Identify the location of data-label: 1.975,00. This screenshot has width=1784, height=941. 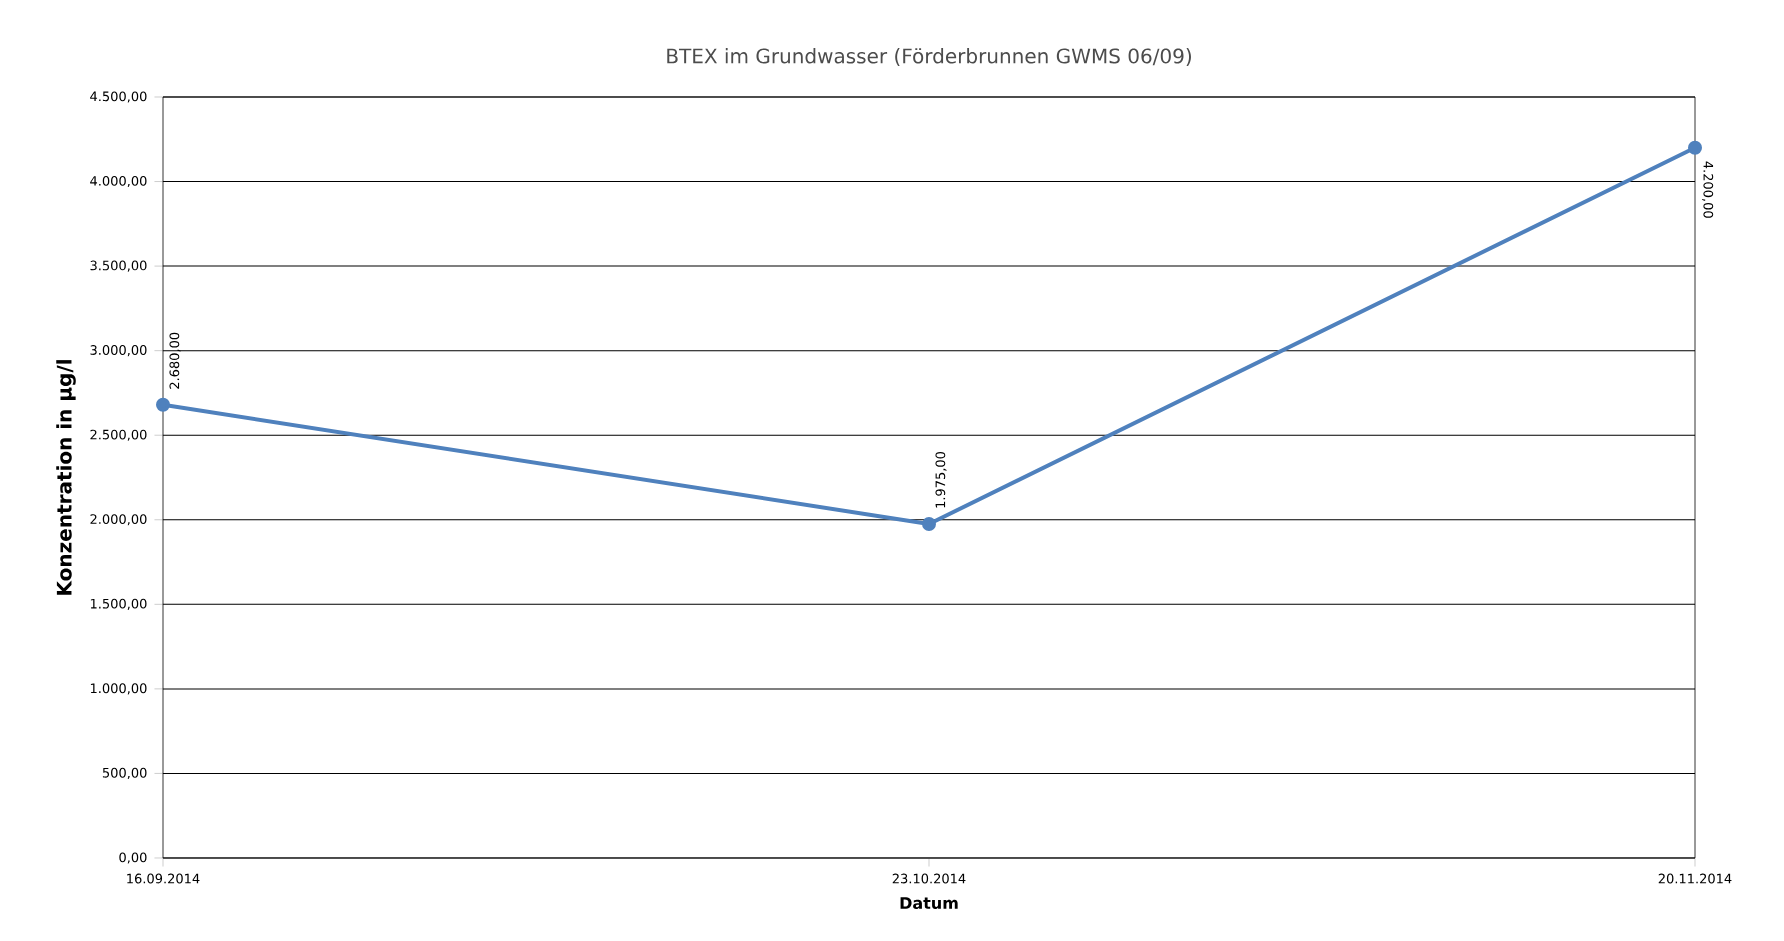
(941, 479).